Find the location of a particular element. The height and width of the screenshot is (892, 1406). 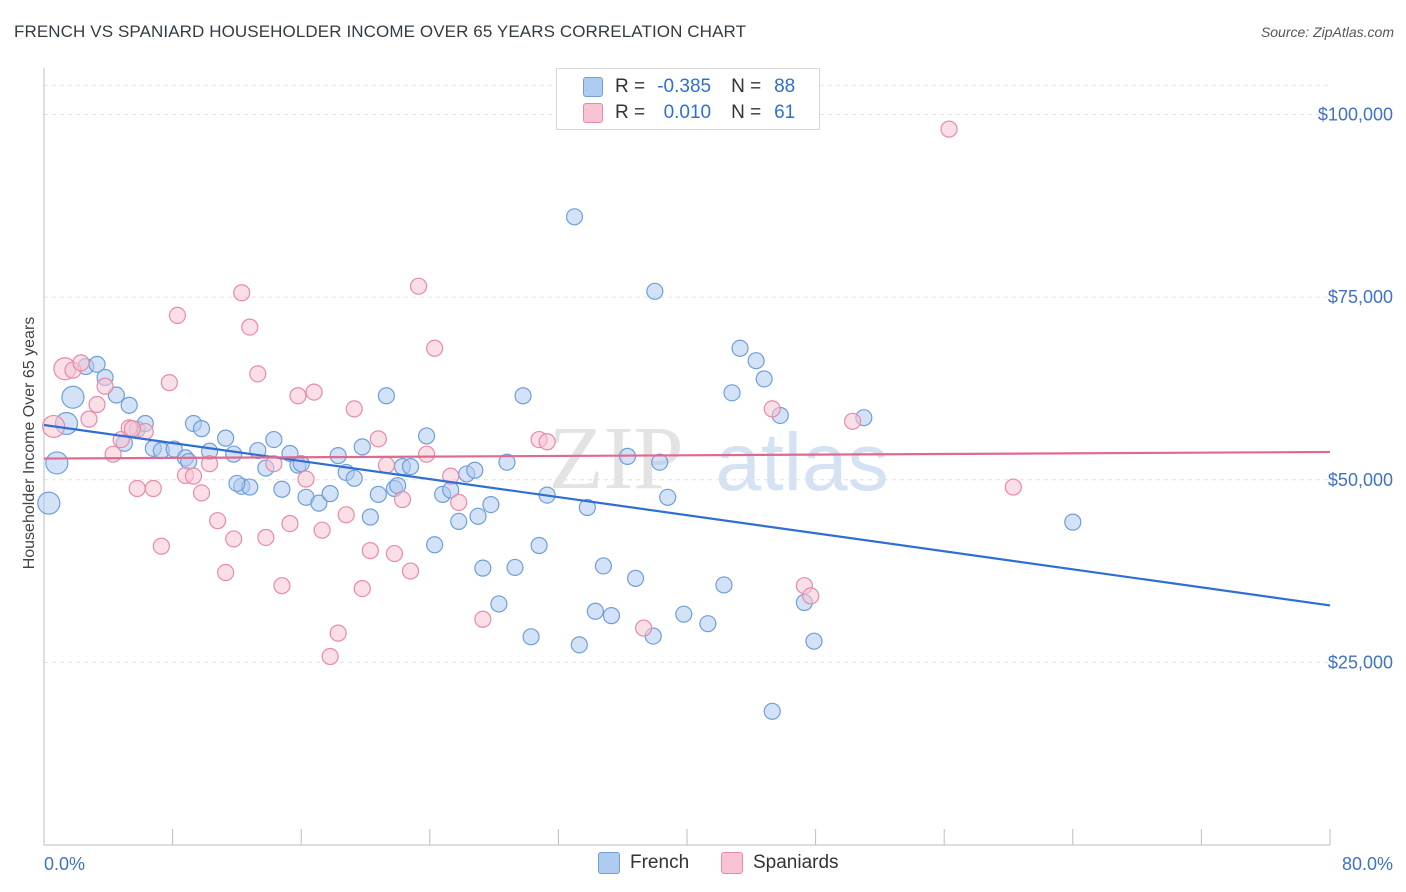

legend-item-french: French is located at coordinates (643, 863).